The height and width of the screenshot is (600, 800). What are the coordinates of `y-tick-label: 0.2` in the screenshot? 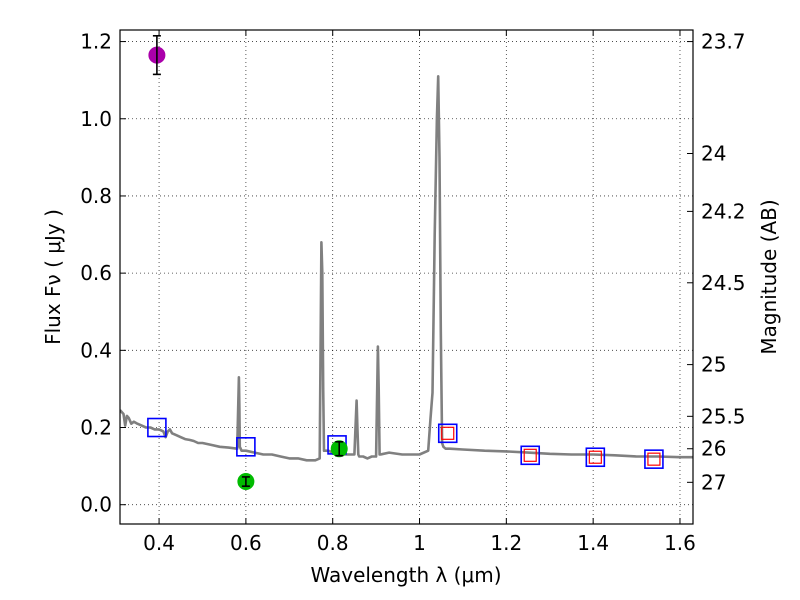 It's located at (96, 428).